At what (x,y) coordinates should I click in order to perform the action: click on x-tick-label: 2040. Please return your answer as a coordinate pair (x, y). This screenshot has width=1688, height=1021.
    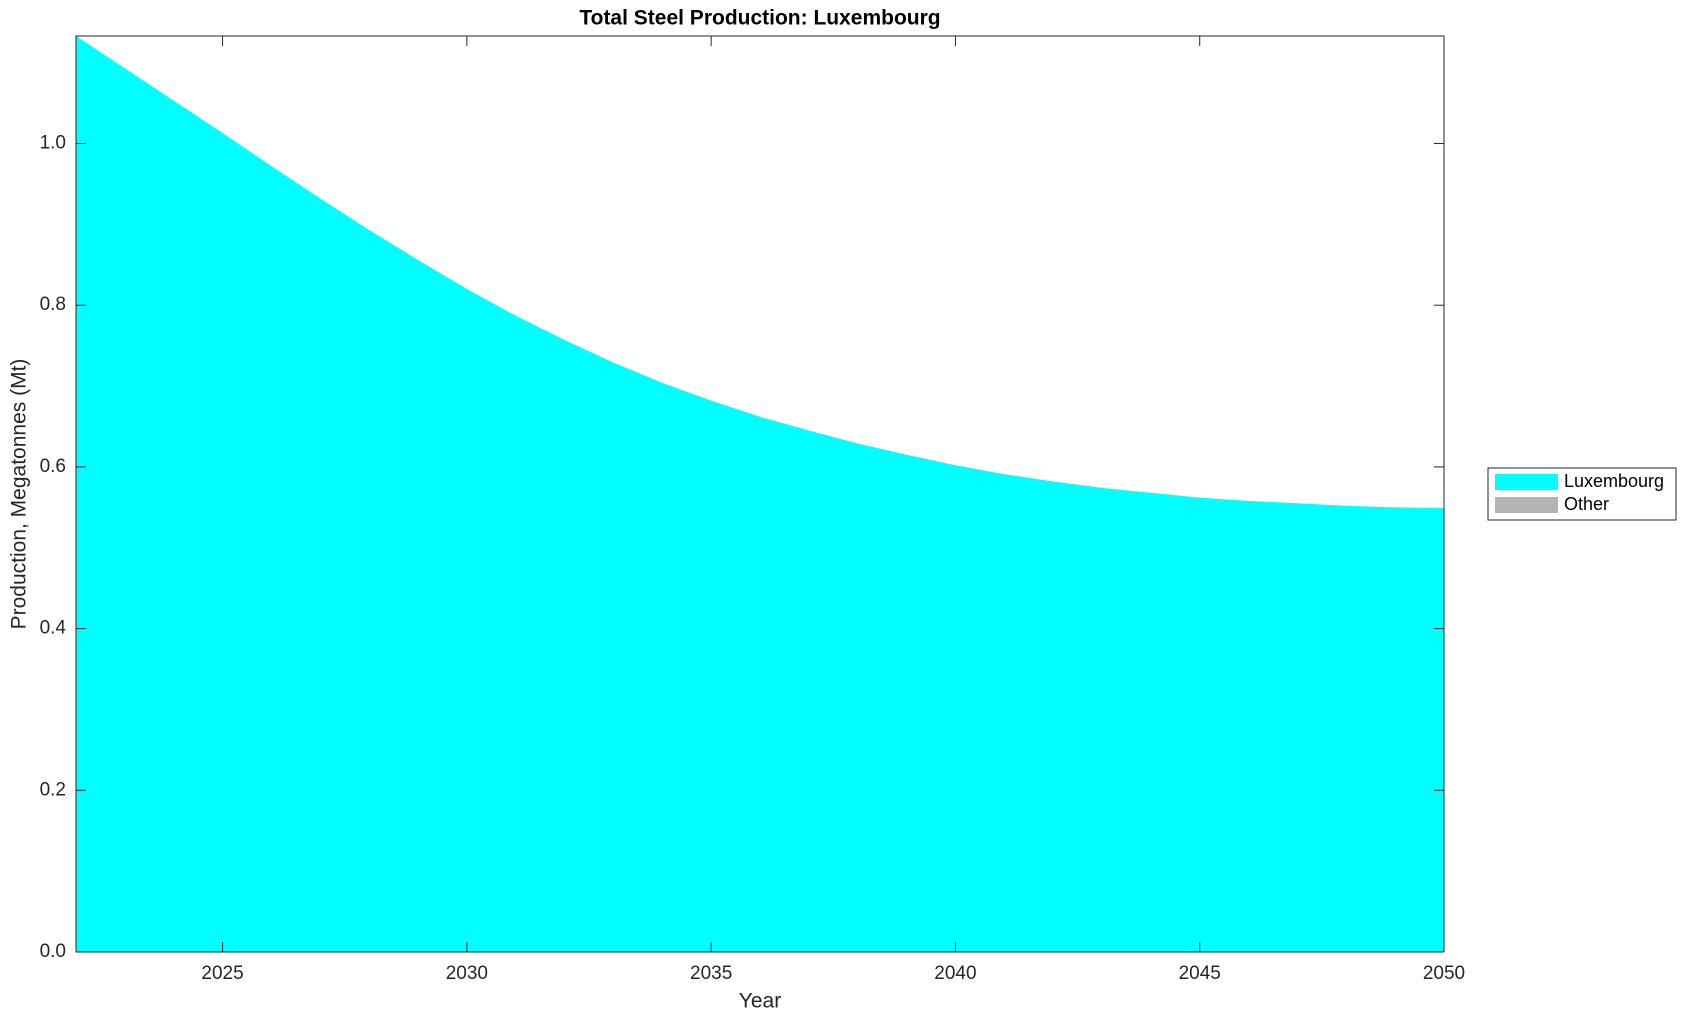
    Looking at the image, I should click on (955, 973).